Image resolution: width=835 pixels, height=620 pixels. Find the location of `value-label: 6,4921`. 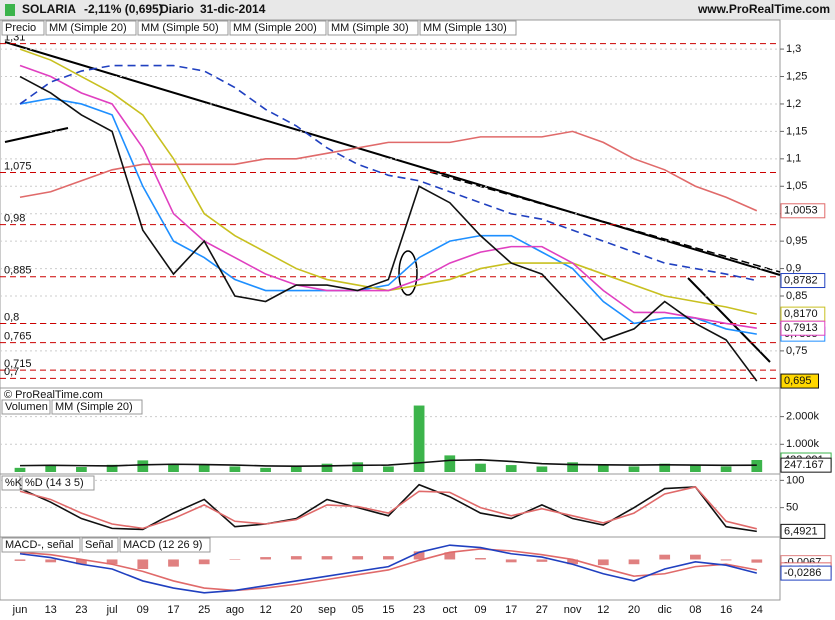

value-label: 6,4921 is located at coordinates (801, 531).